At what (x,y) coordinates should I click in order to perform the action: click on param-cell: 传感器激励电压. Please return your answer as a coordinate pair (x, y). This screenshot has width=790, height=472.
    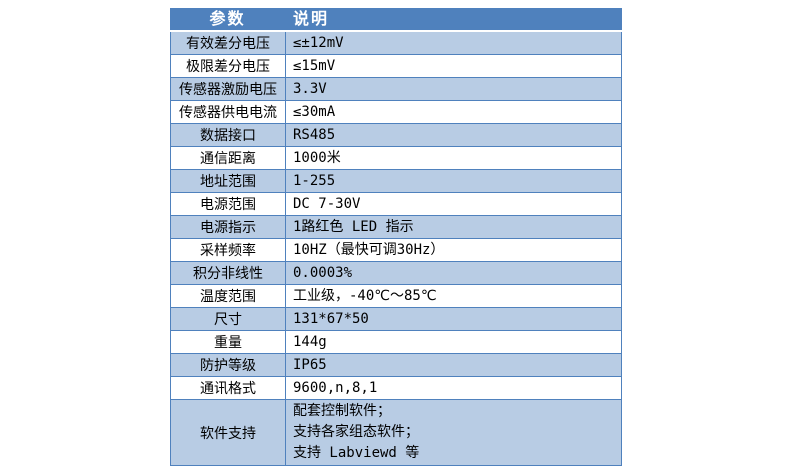
    Looking at the image, I should click on (228, 89).